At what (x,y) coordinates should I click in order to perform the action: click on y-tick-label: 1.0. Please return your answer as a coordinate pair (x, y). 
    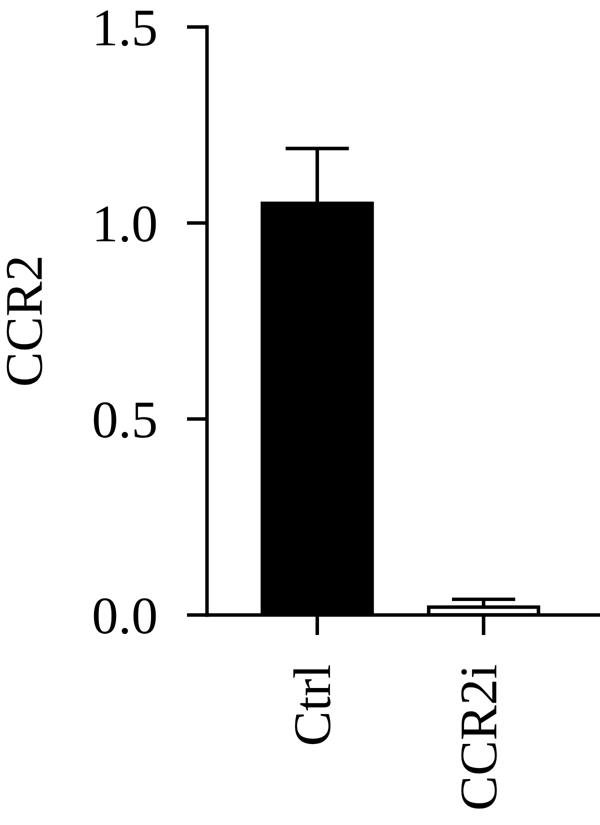
    Looking at the image, I should click on (126, 224).